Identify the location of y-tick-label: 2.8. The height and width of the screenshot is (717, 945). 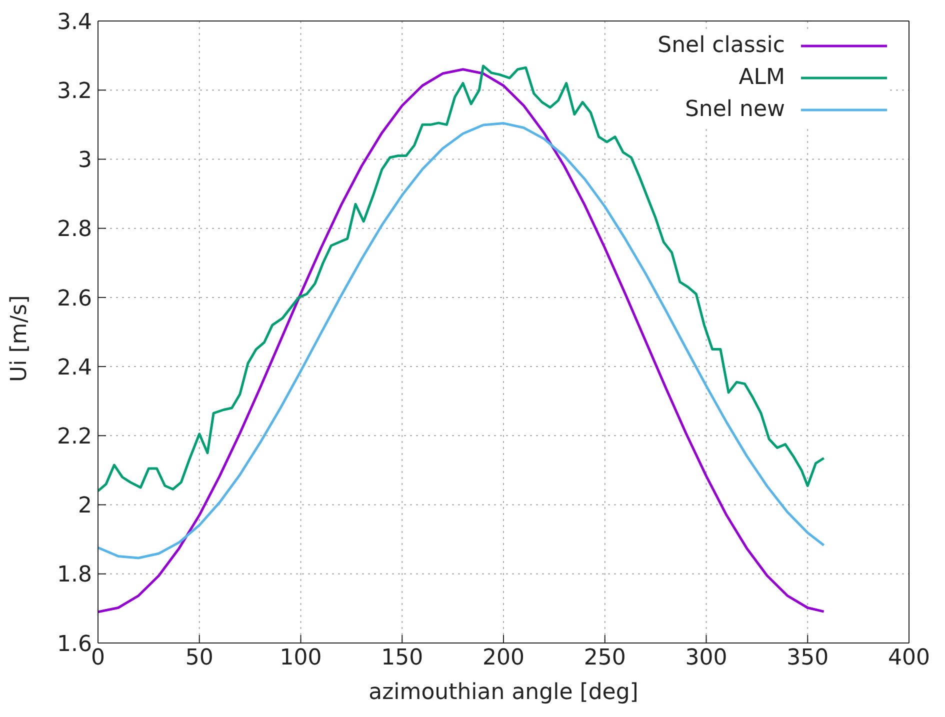
(74, 229).